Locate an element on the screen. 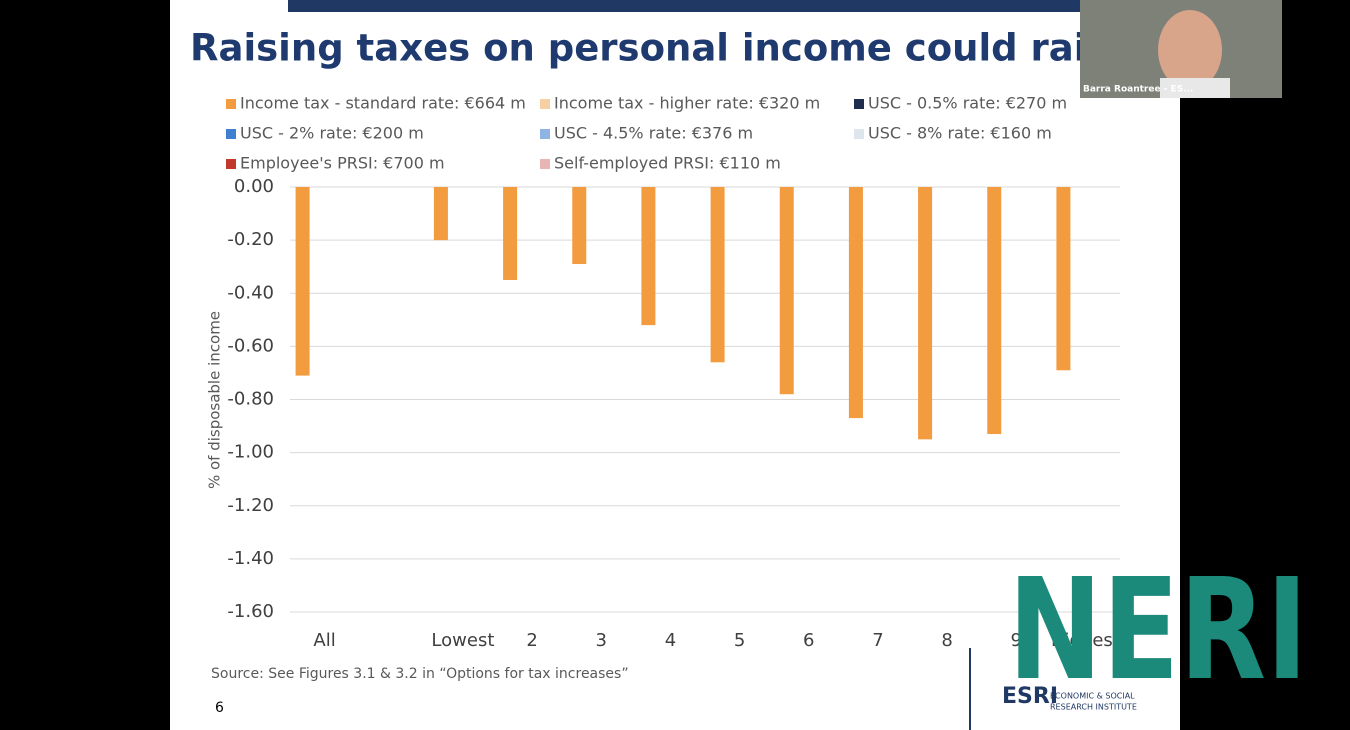 Image resolution: width=1350 pixels, height=730 pixels. legend-label: Income tax - higher rate: €320 m is located at coordinates (687, 103).